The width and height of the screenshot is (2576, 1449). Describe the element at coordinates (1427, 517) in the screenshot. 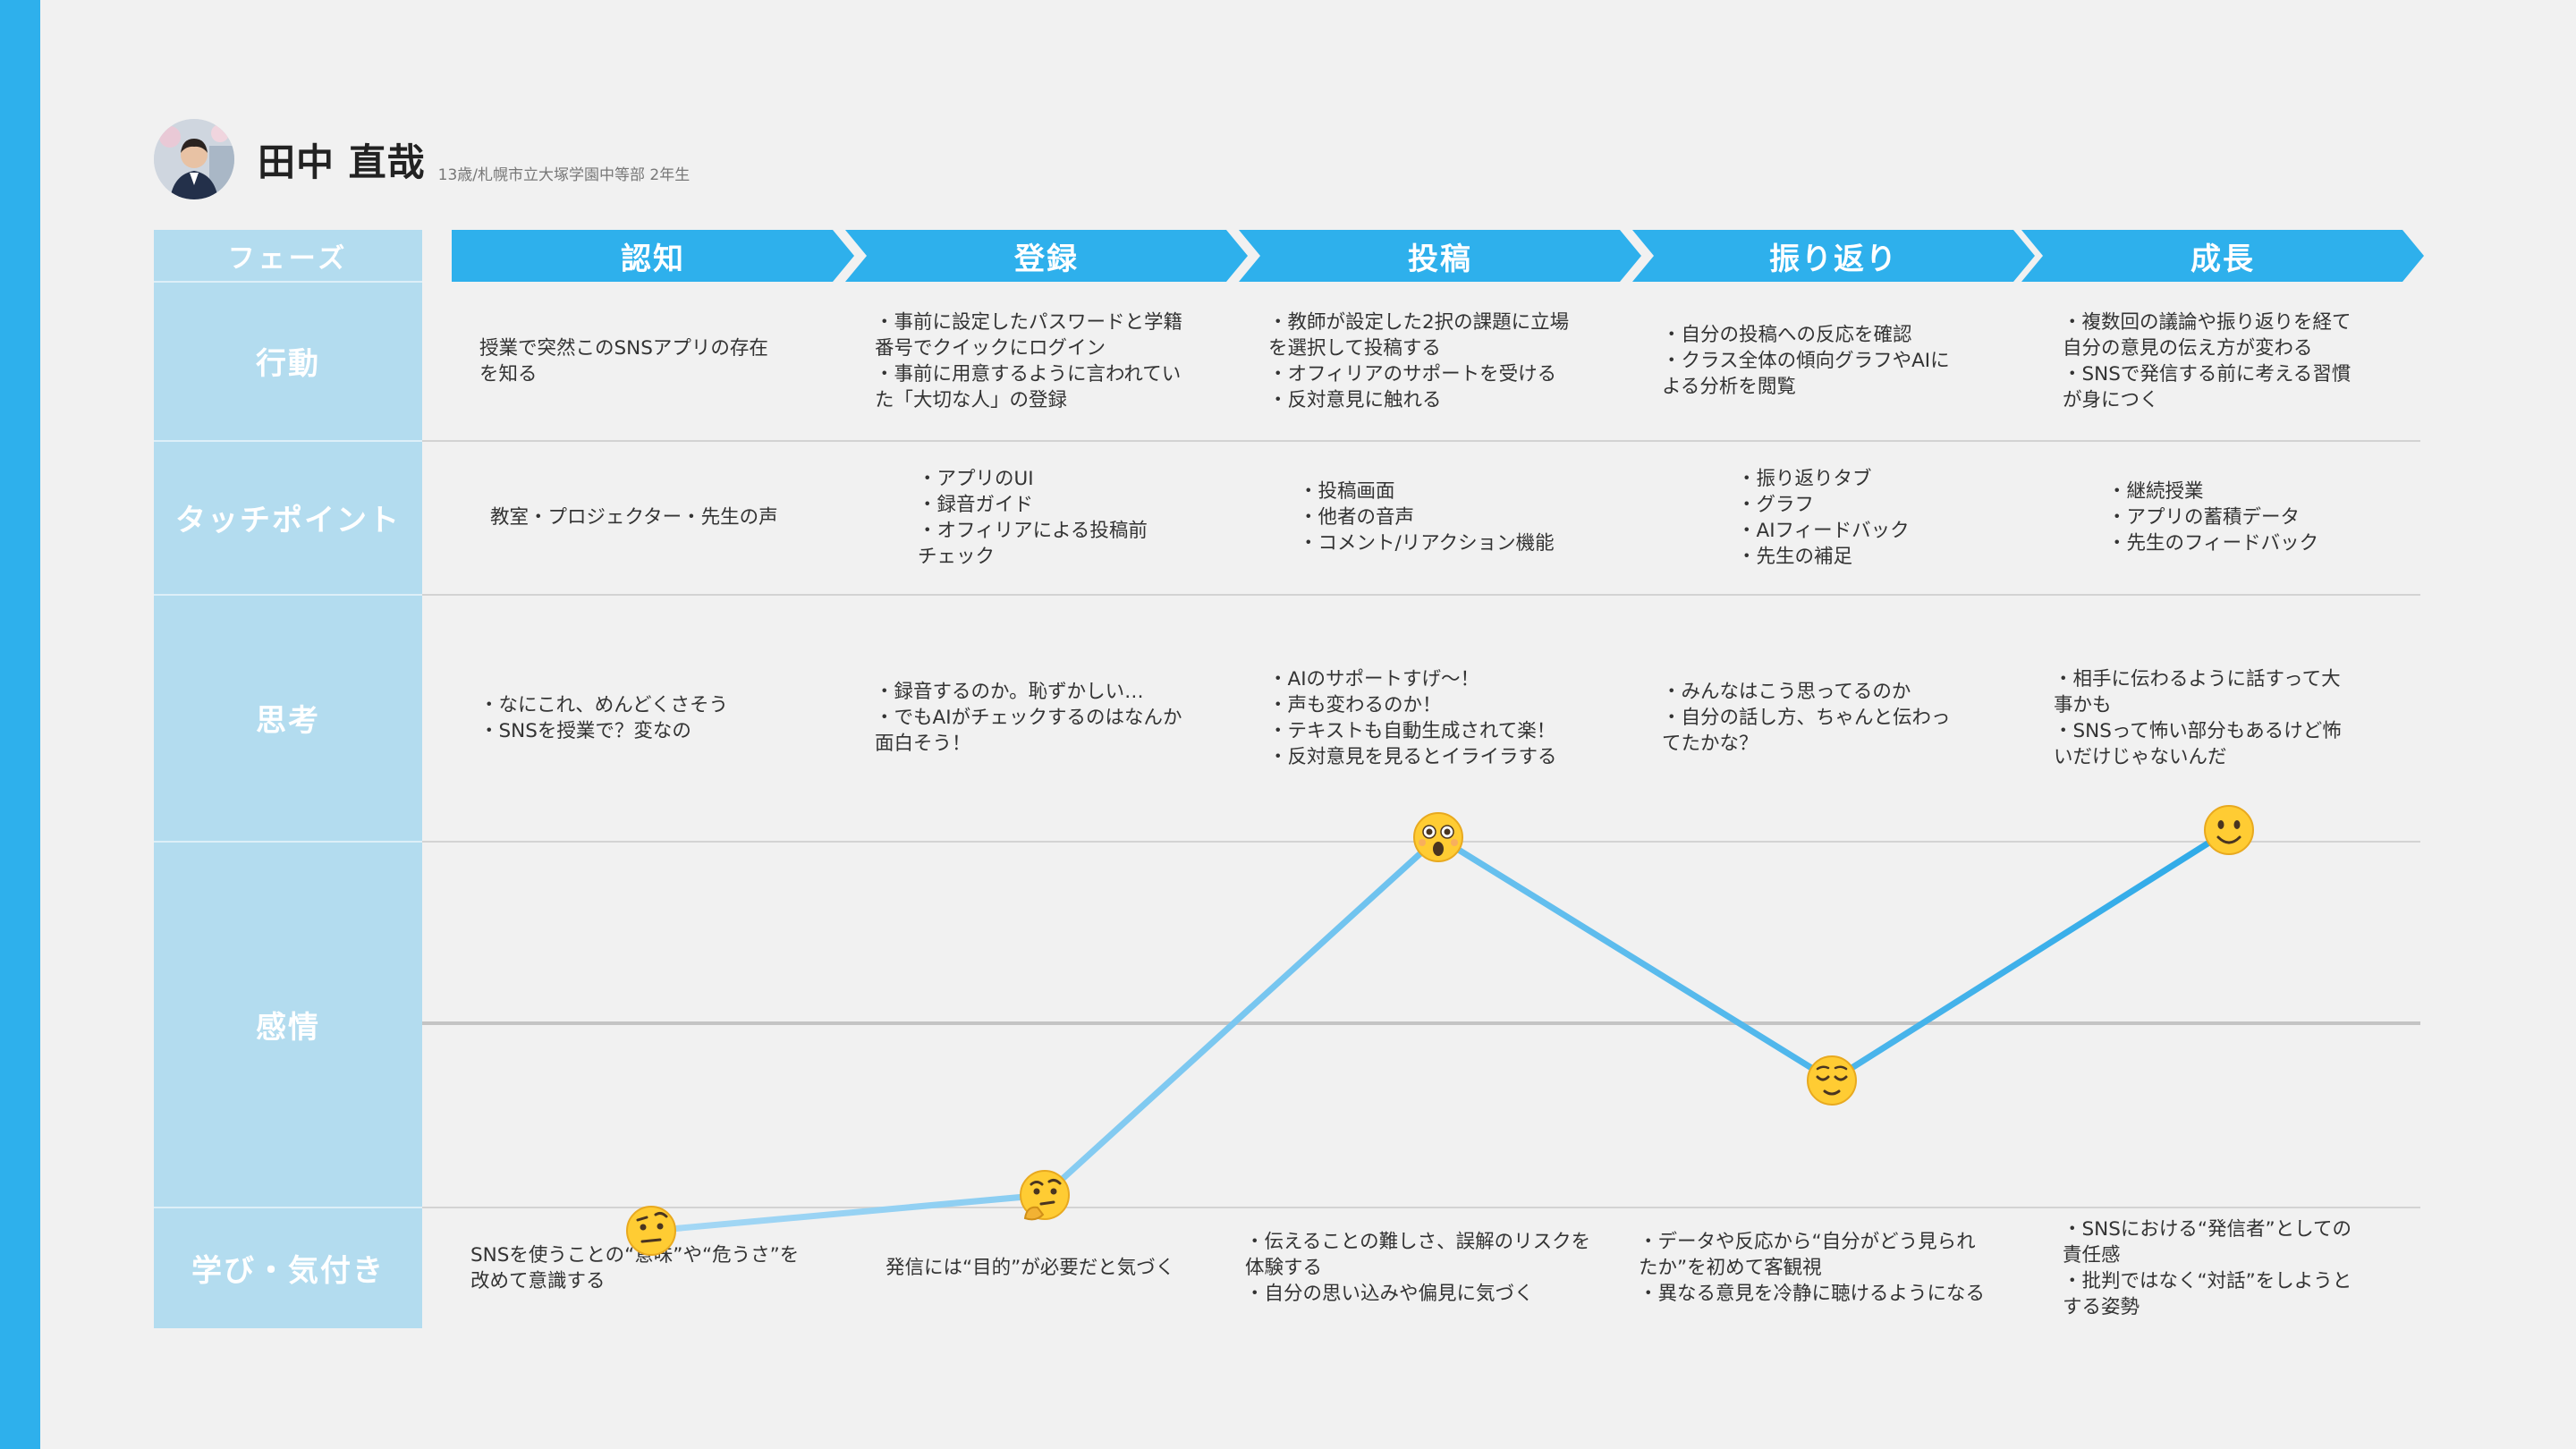

I see `touchpoint-cell-3: ・投稿画面 ・他者の音声 ・コメント/リアクション機能` at that location.